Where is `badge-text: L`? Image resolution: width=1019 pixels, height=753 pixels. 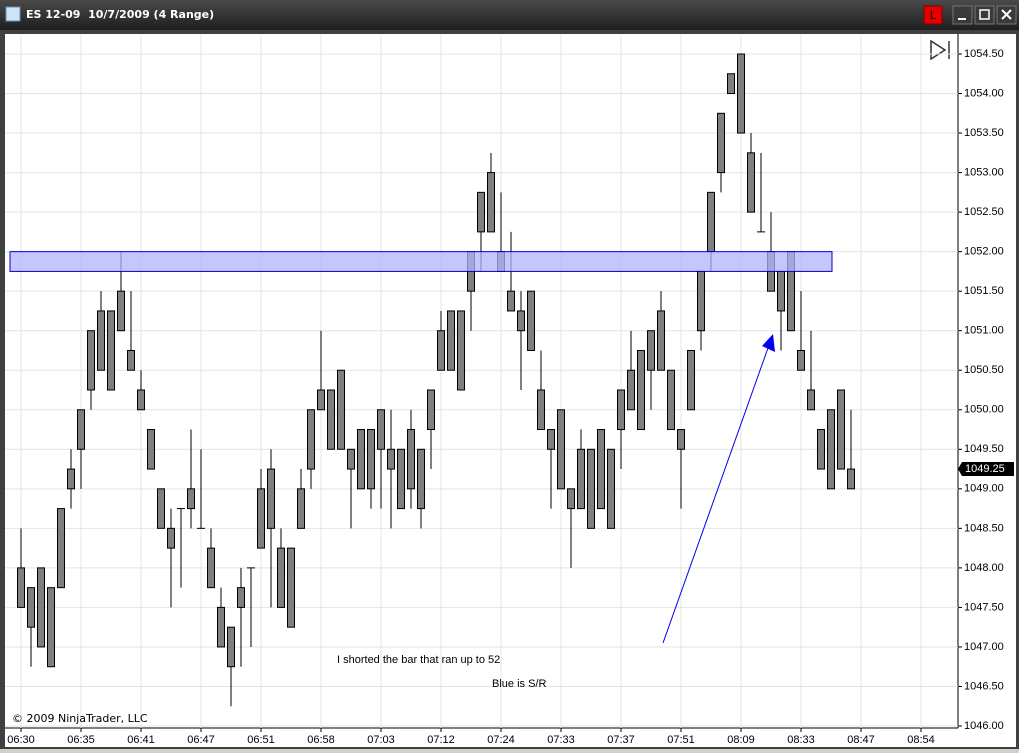 badge-text: L is located at coordinates (933, 15).